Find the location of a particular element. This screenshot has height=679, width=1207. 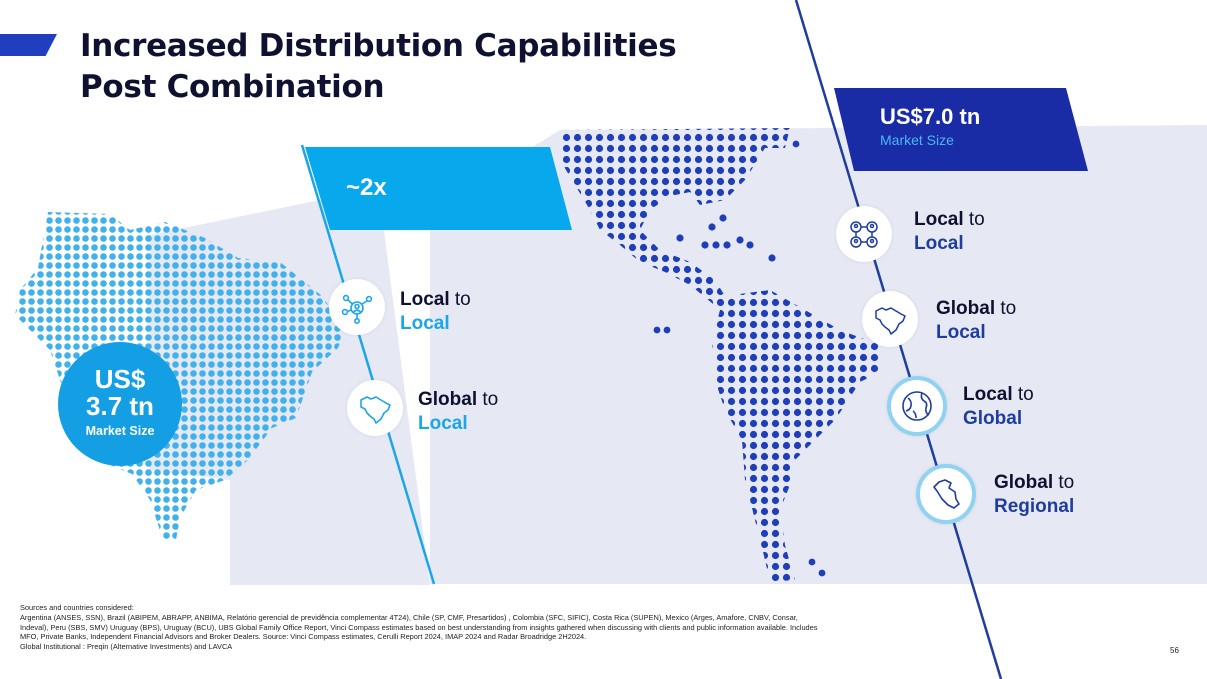

growth-tag-label: ~2x is located at coordinates (366, 187).